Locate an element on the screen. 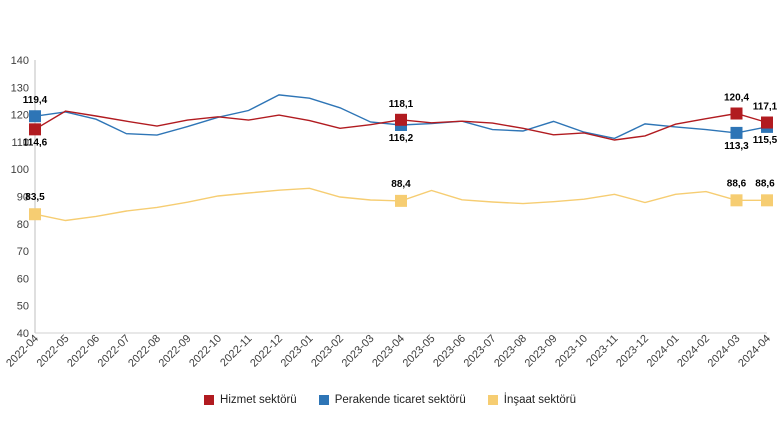  y-tick-label: 120 is located at coordinates (20, 116).